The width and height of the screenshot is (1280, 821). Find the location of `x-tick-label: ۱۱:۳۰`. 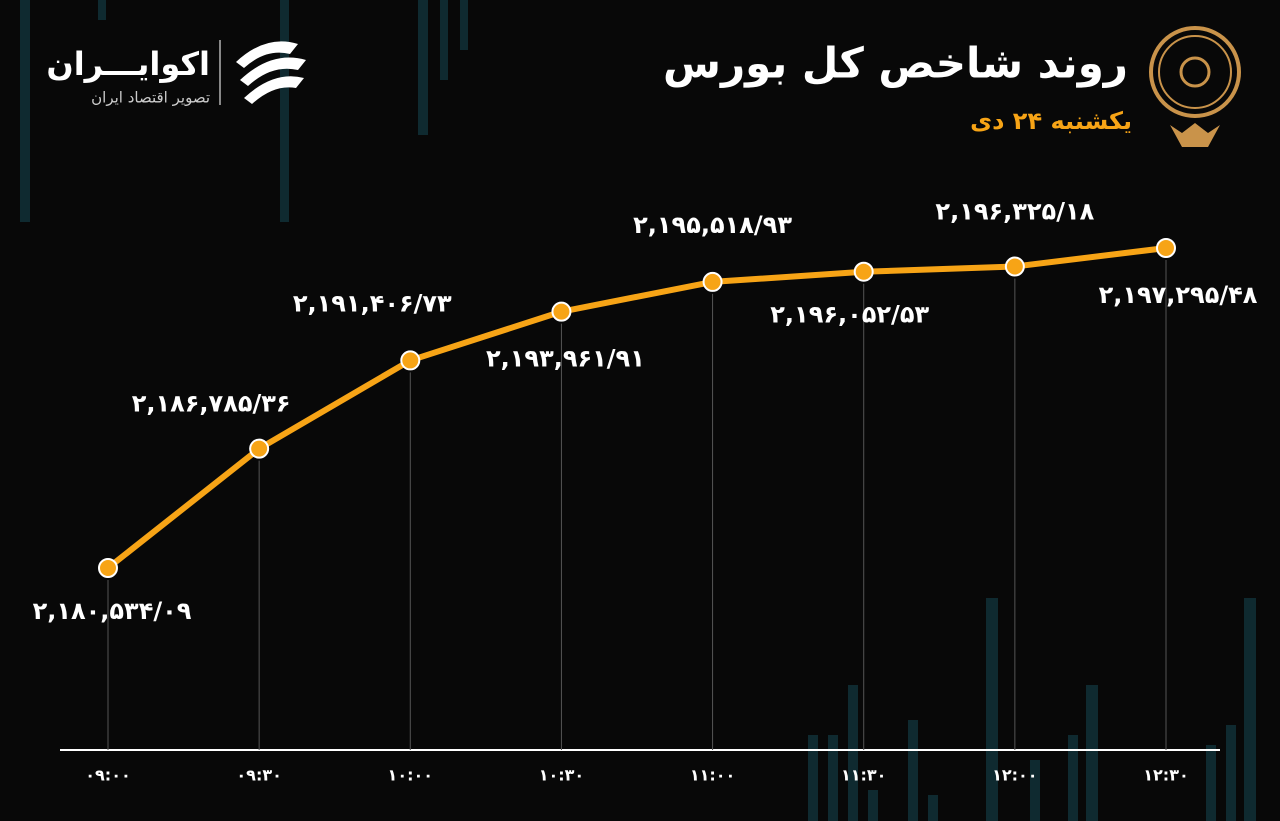

x-tick-label: ۱۱:۳۰ is located at coordinates (863, 775).